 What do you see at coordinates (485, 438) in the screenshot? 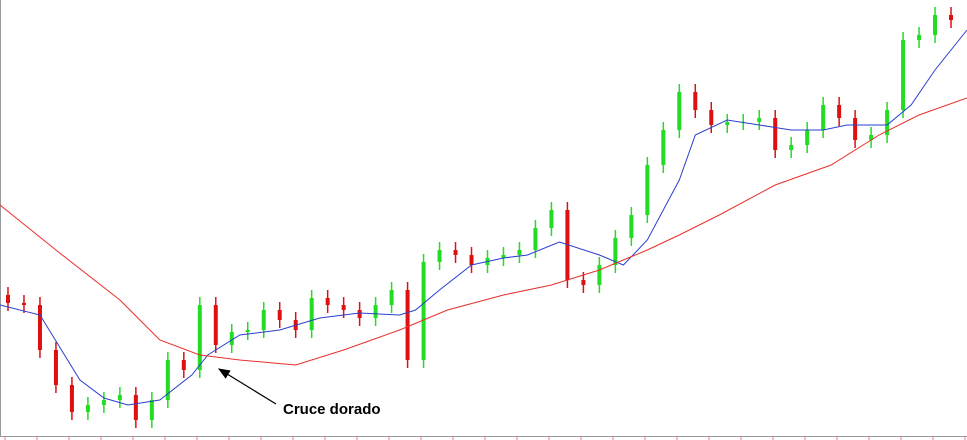
I see `axis-ticks` at bounding box center [485, 438].